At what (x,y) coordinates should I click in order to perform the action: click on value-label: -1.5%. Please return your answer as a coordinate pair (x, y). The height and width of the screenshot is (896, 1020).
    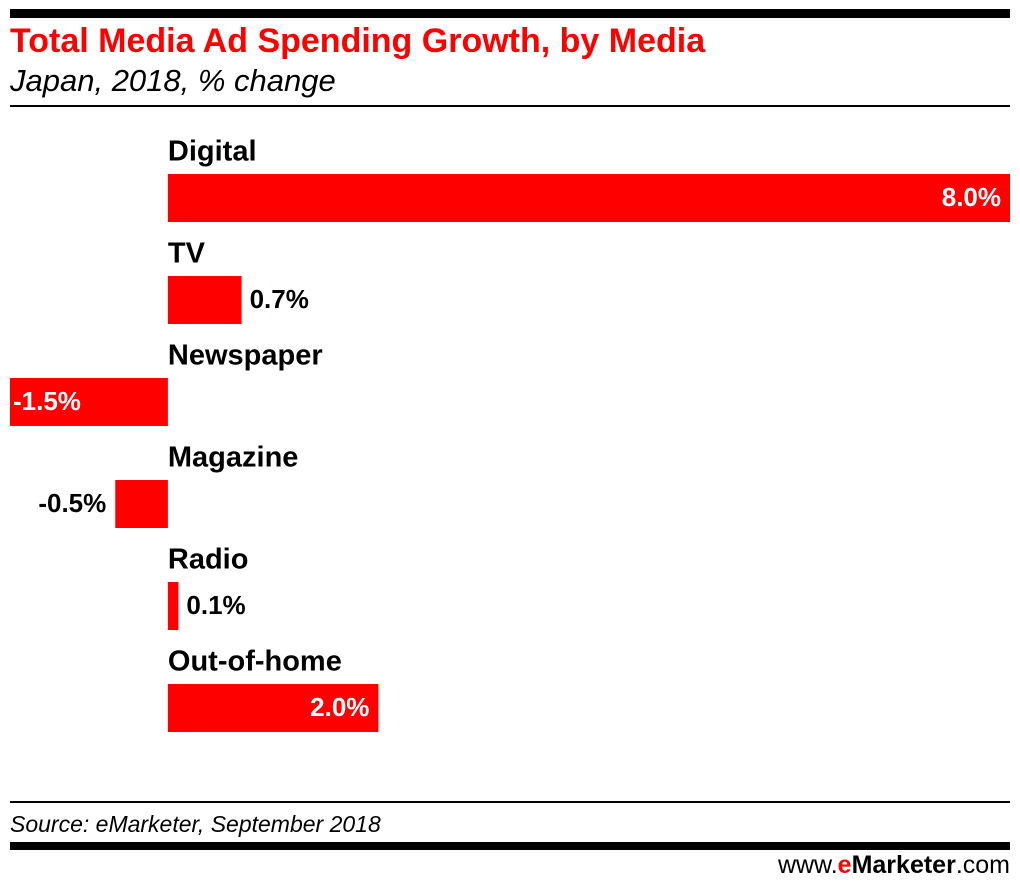
    Looking at the image, I should click on (47, 401).